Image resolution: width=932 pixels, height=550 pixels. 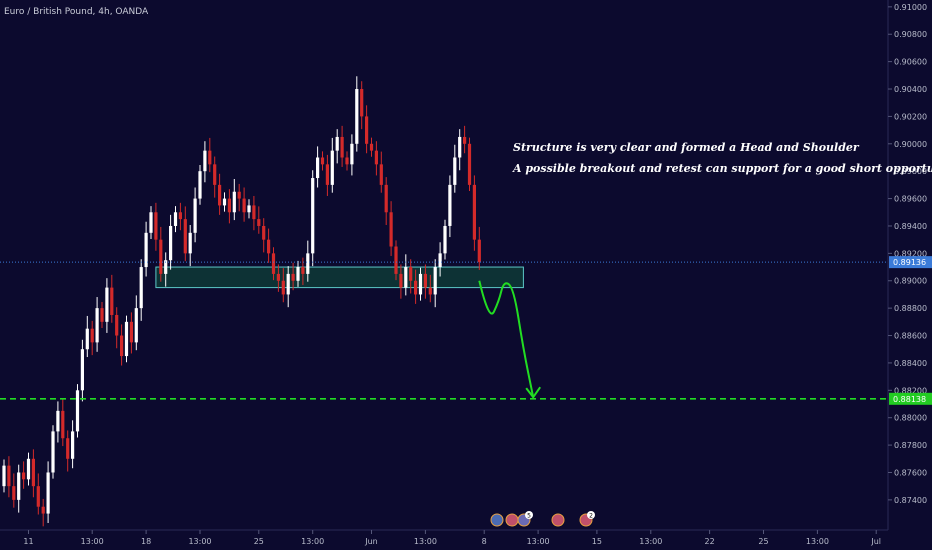 I want to click on support-zone, so click(x=339, y=277).